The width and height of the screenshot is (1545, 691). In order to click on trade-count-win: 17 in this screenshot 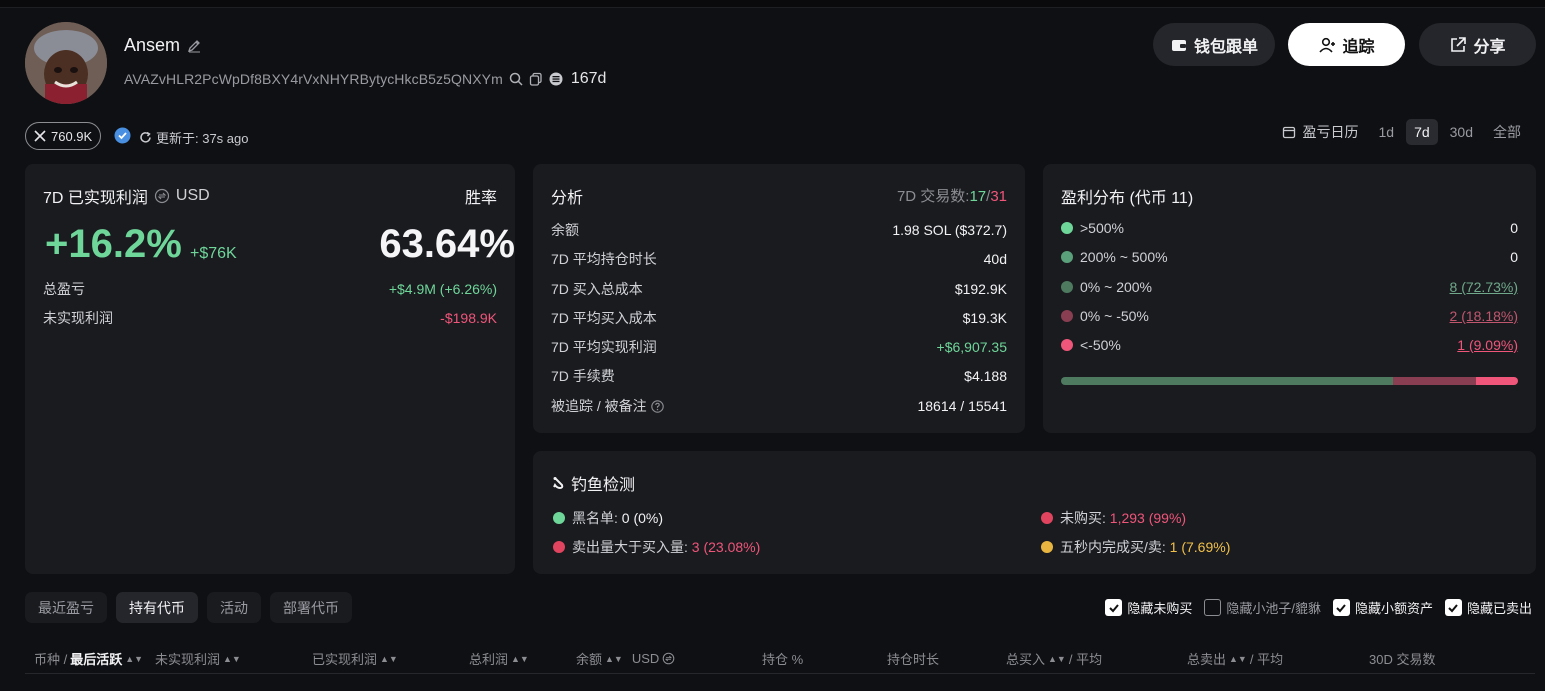, I will do `click(978, 196)`.